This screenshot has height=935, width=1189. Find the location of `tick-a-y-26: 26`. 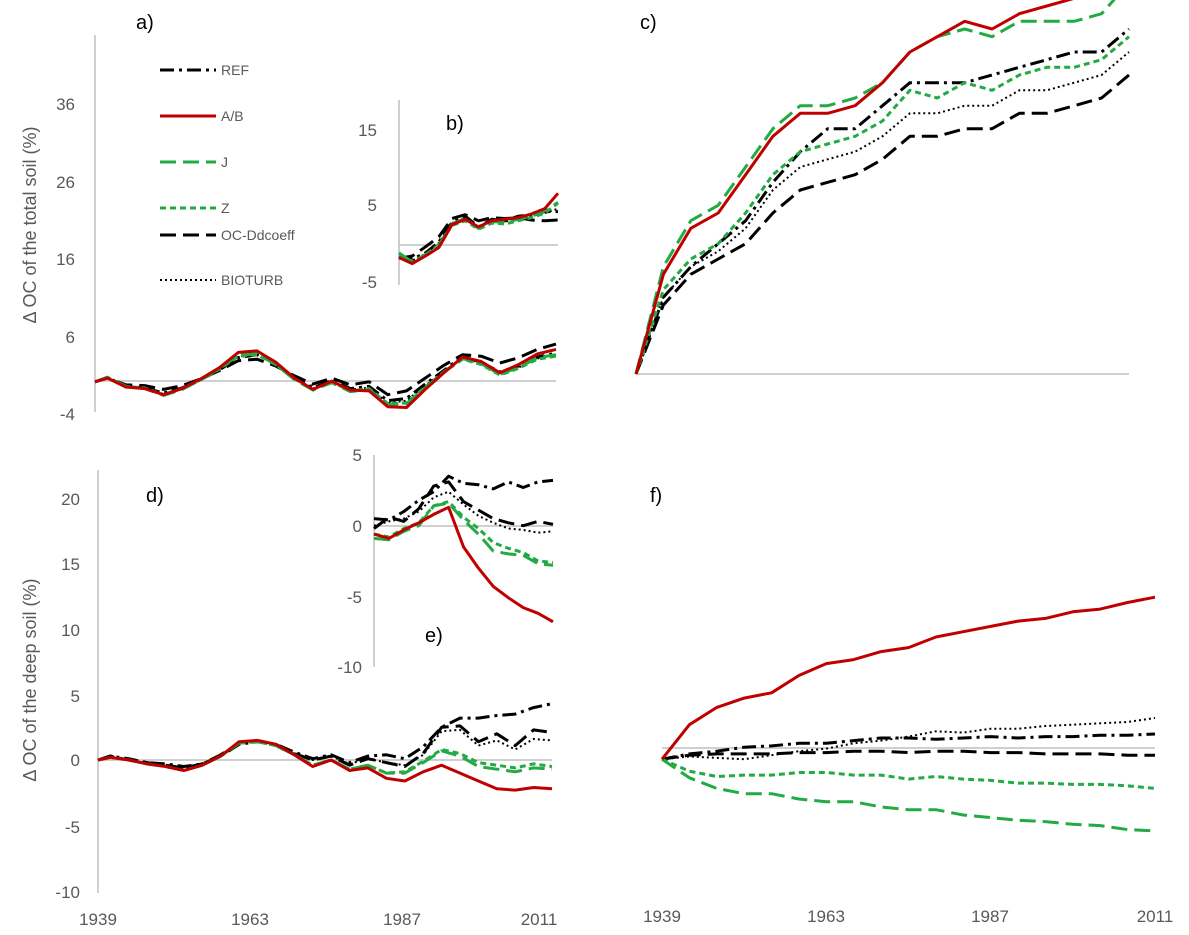

tick-a-y-26: 26 is located at coordinates (65, 182).